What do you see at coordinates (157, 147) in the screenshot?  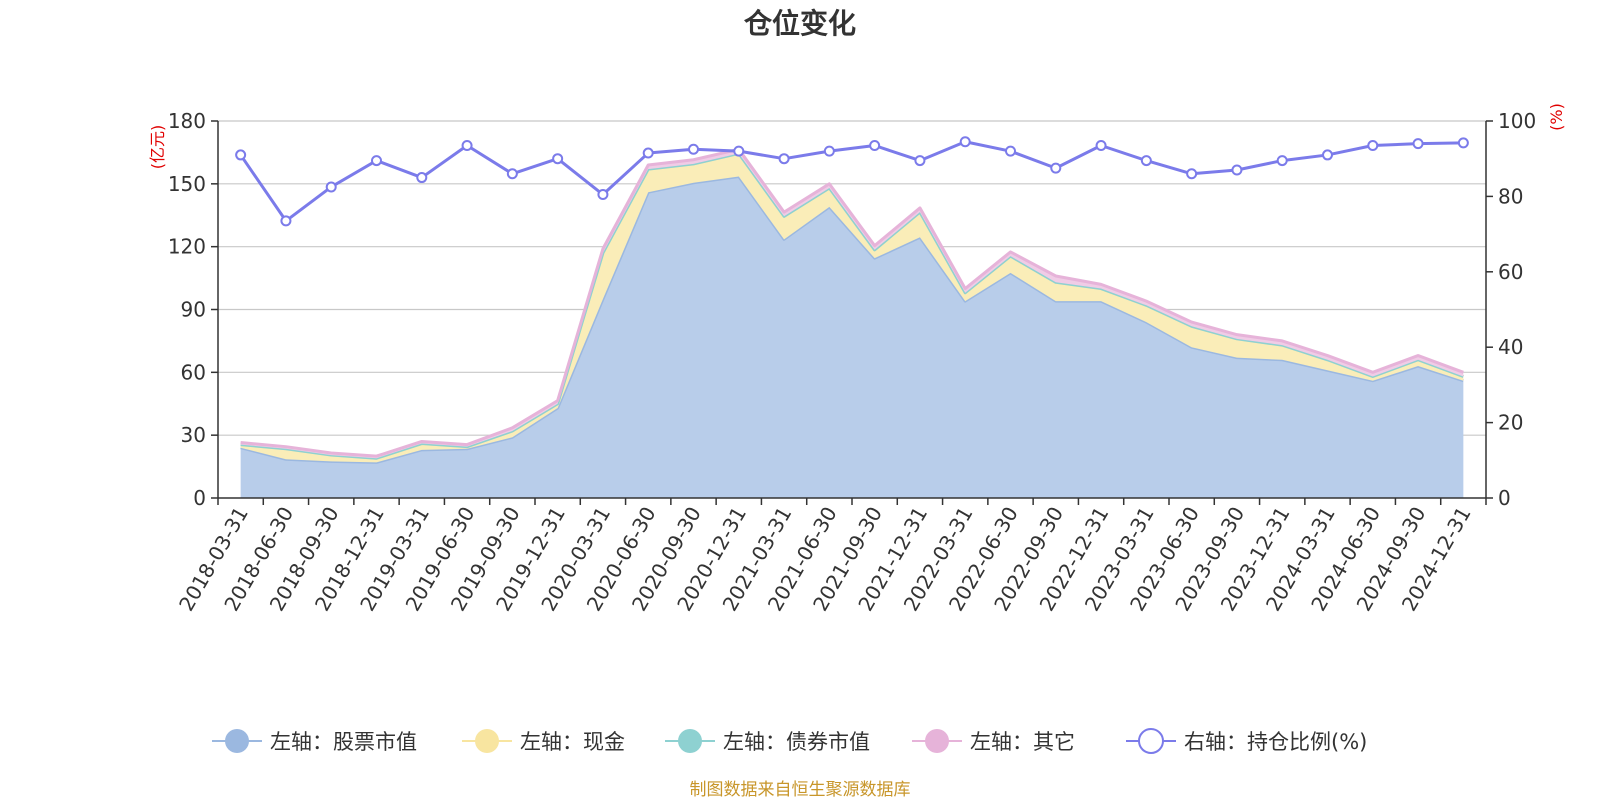 I see `left-axis-unit: (亿元)` at bounding box center [157, 147].